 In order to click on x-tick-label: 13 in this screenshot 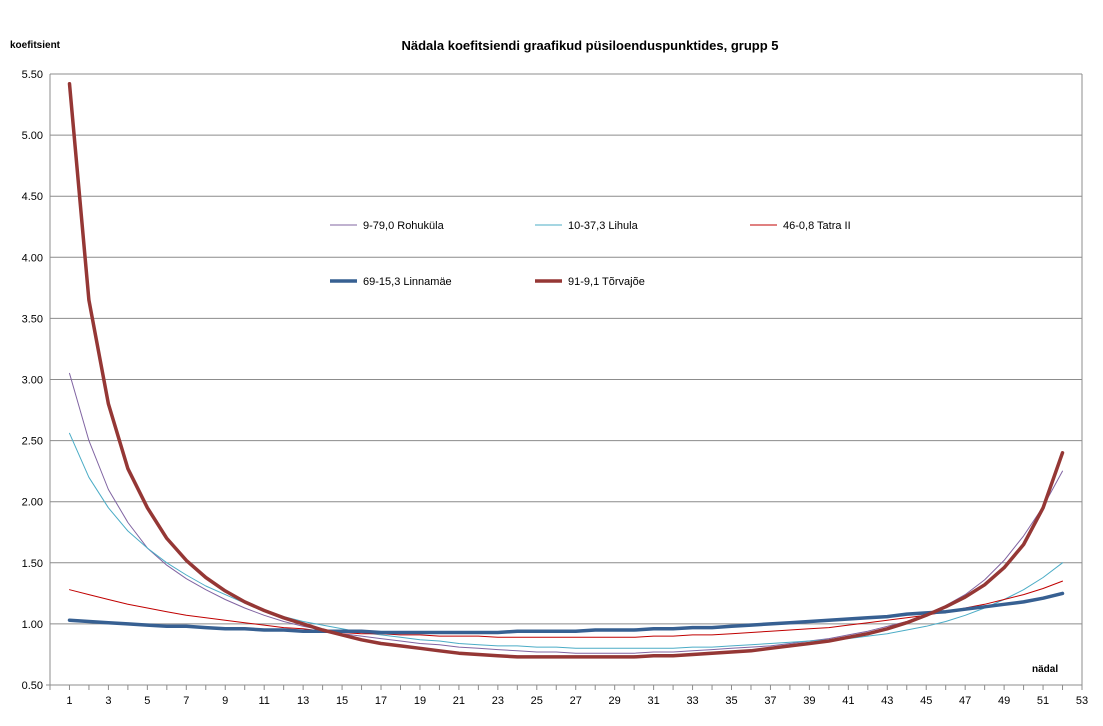, I will do `click(303, 701)`.